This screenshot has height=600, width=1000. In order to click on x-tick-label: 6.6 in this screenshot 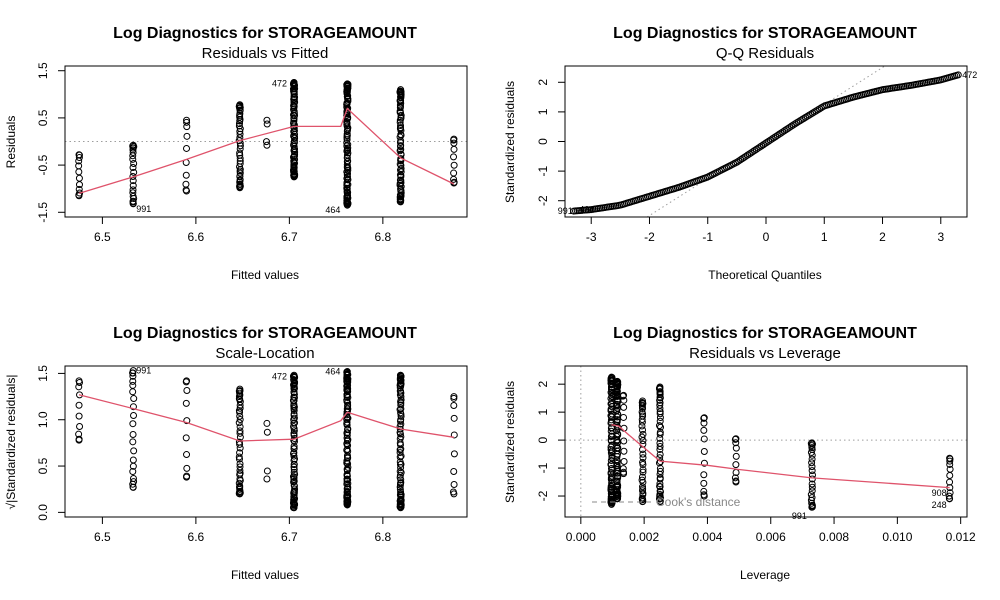, I will do `click(196, 237)`.